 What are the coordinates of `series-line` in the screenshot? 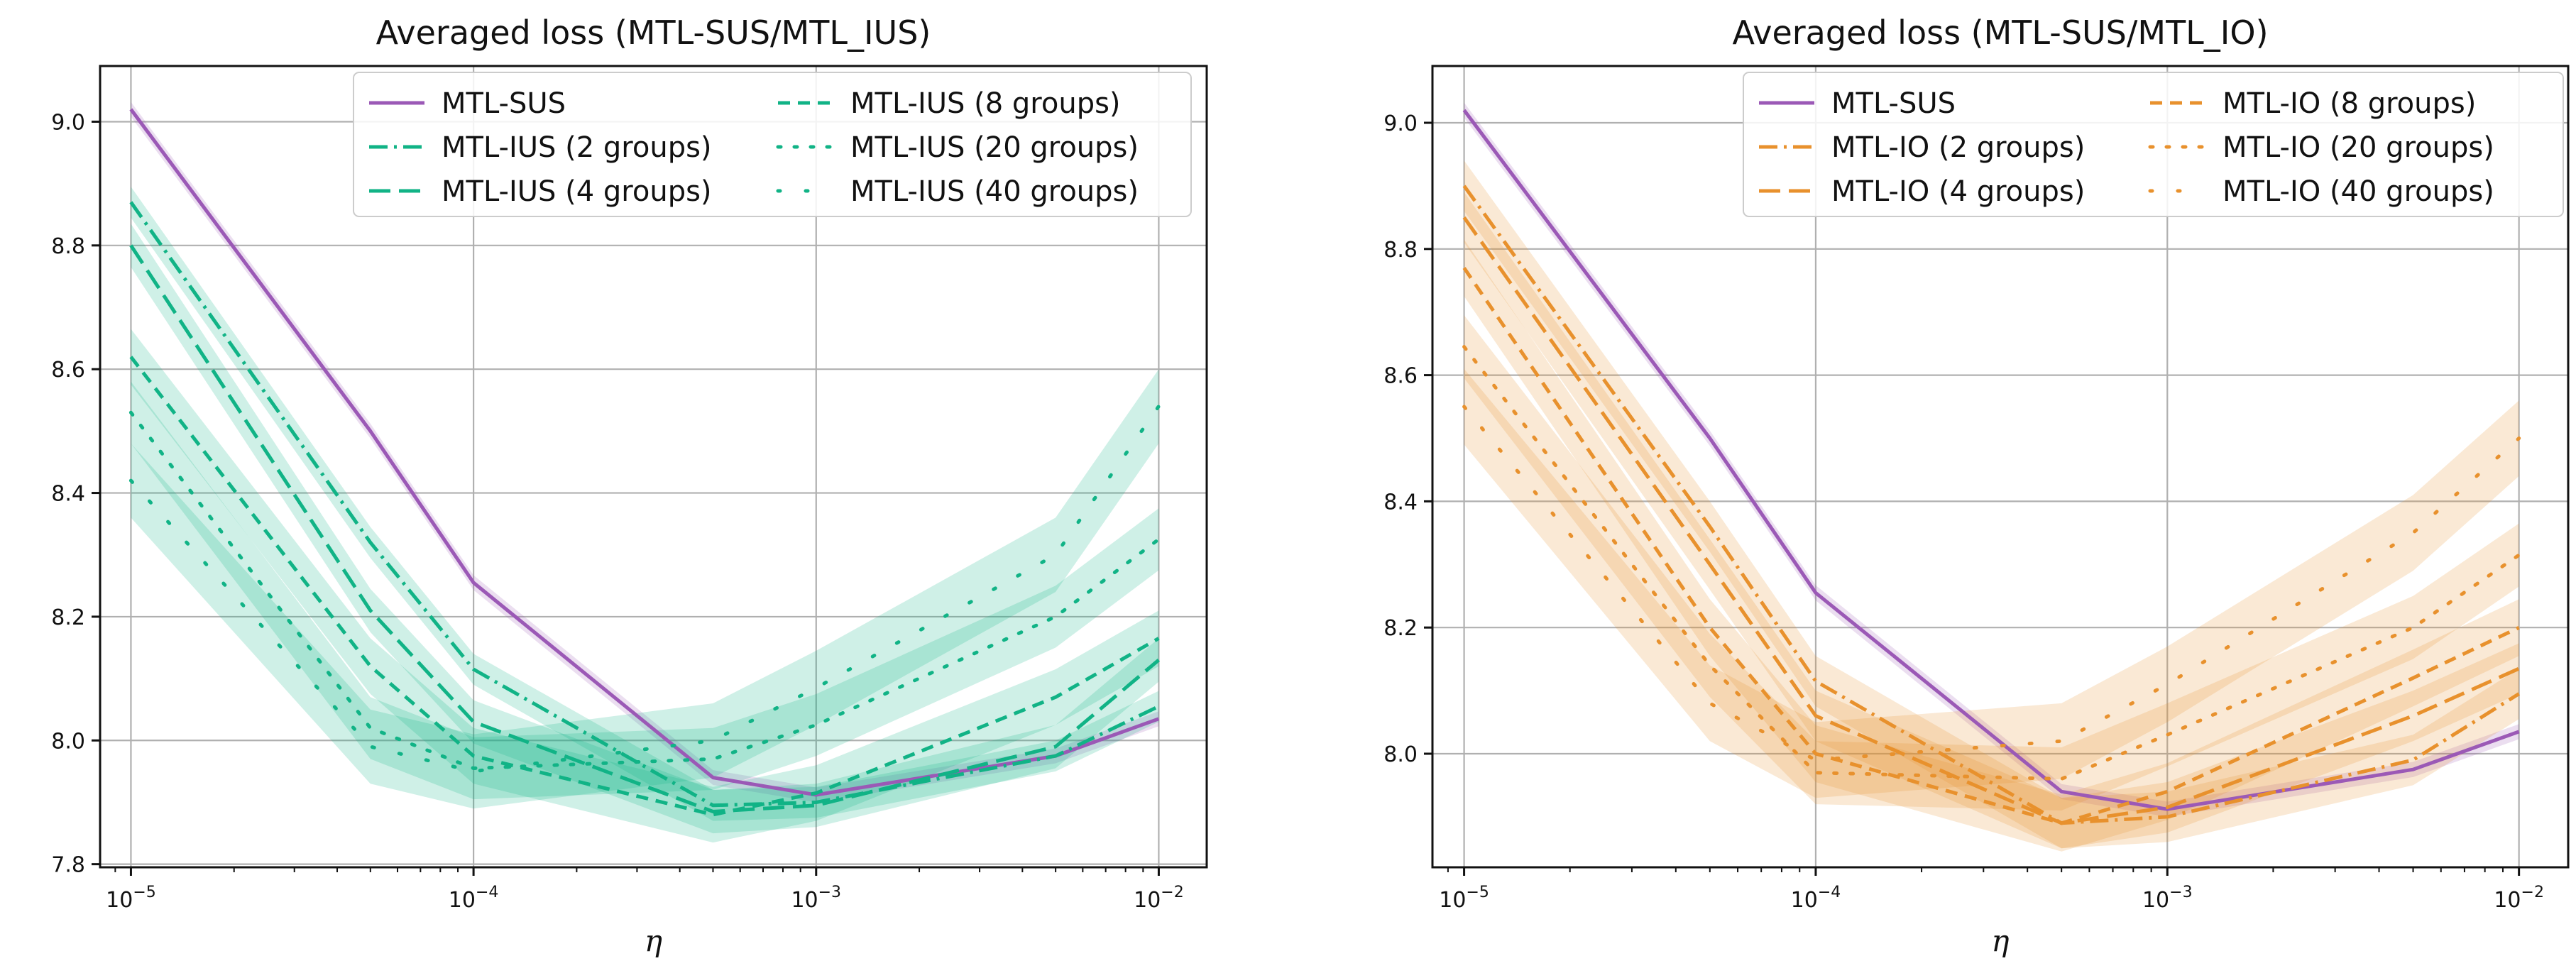 It's located at (644, 590).